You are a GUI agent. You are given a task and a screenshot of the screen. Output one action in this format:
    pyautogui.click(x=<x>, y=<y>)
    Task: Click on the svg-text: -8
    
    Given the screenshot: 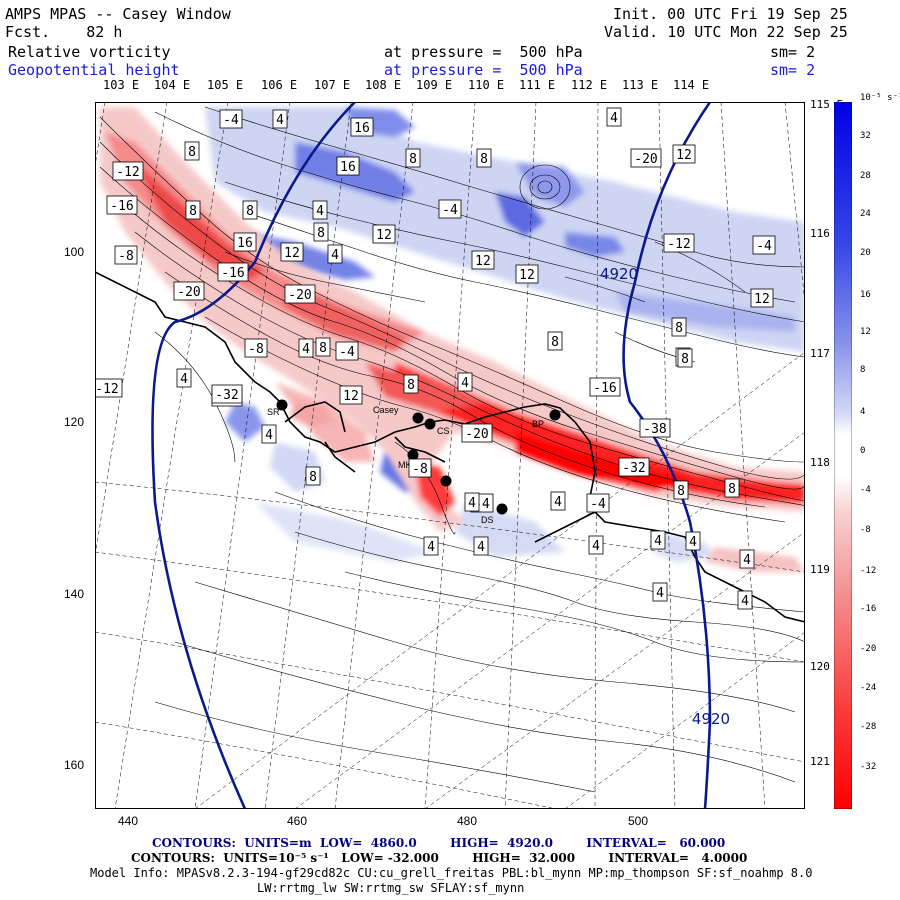 What is the action you would take?
    pyautogui.click(x=126, y=256)
    